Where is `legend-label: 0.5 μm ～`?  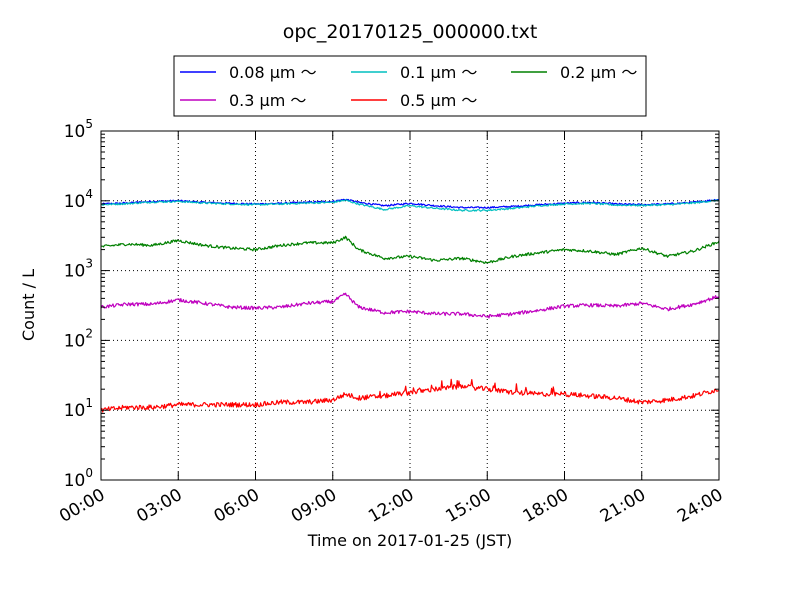
legend-label: 0.5 μm ～ is located at coordinates (438, 100).